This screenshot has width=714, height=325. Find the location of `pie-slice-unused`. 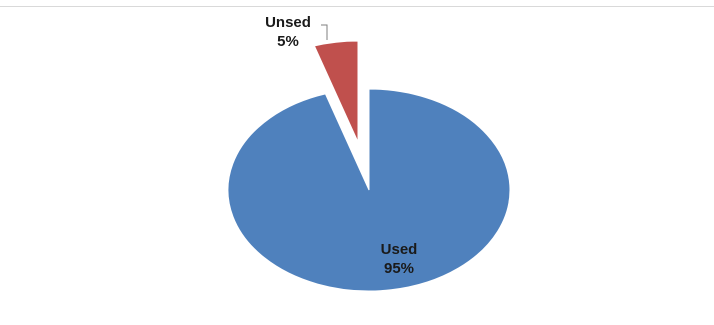

pie-slice-unused is located at coordinates (336, 91).